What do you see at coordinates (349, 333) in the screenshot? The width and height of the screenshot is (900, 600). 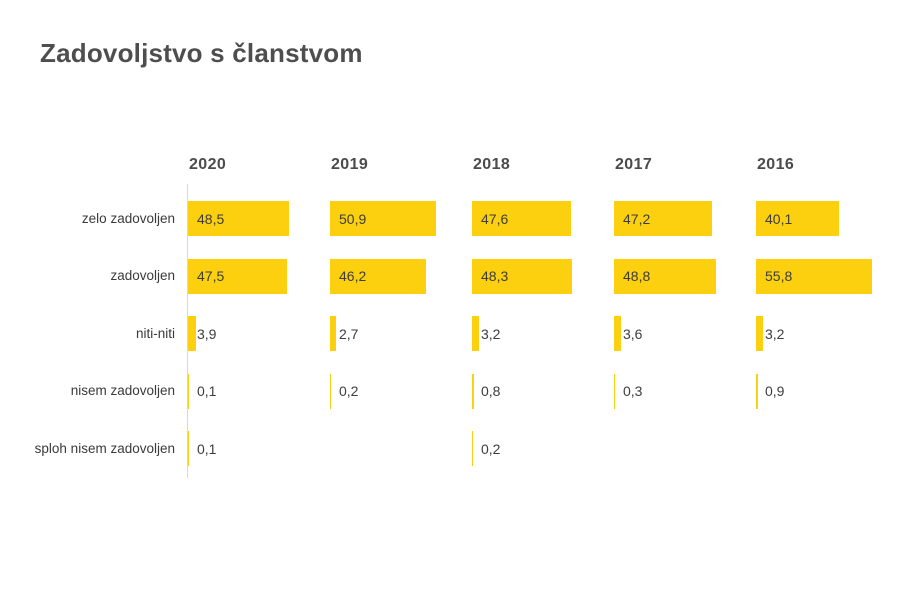 I see `bar-value-label: 2,7` at bounding box center [349, 333].